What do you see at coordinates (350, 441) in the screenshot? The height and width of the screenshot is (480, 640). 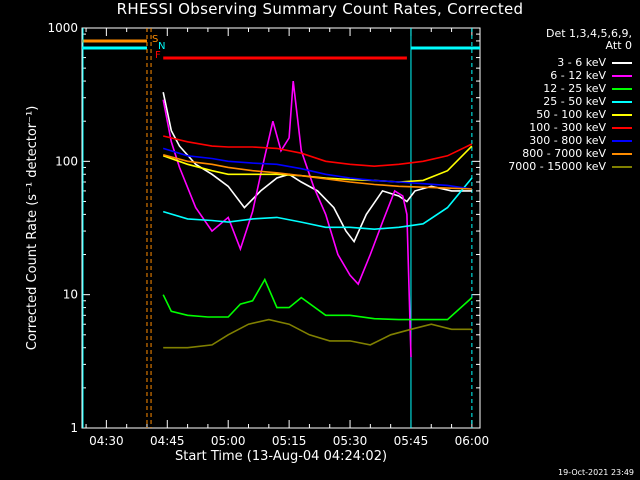 I see `x-tick-label: 05:30` at bounding box center [350, 441].